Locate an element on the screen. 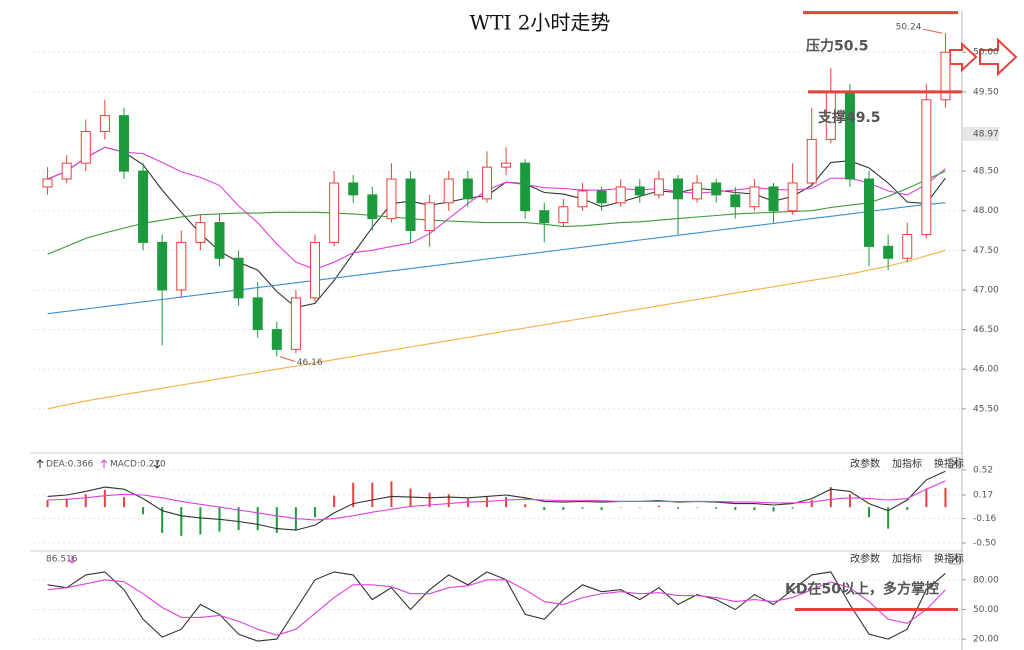  level-label: 压力50.5 is located at coordinates (837, 46).